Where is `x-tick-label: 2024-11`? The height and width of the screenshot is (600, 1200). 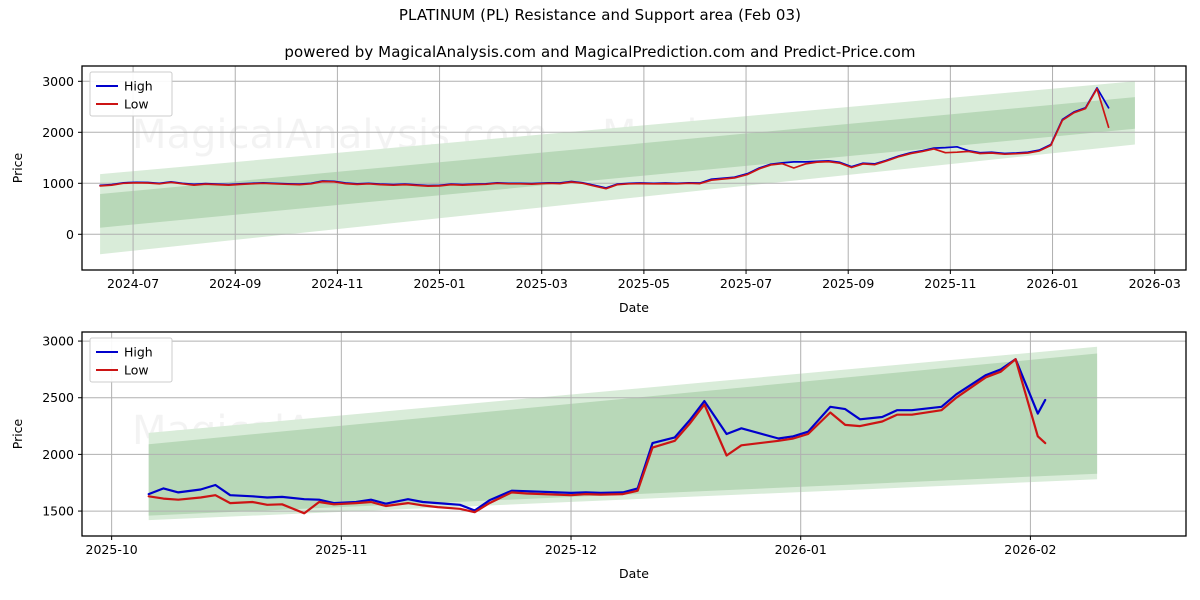
x-tick-label: 2024-11 is located at coordinates (337, 283).